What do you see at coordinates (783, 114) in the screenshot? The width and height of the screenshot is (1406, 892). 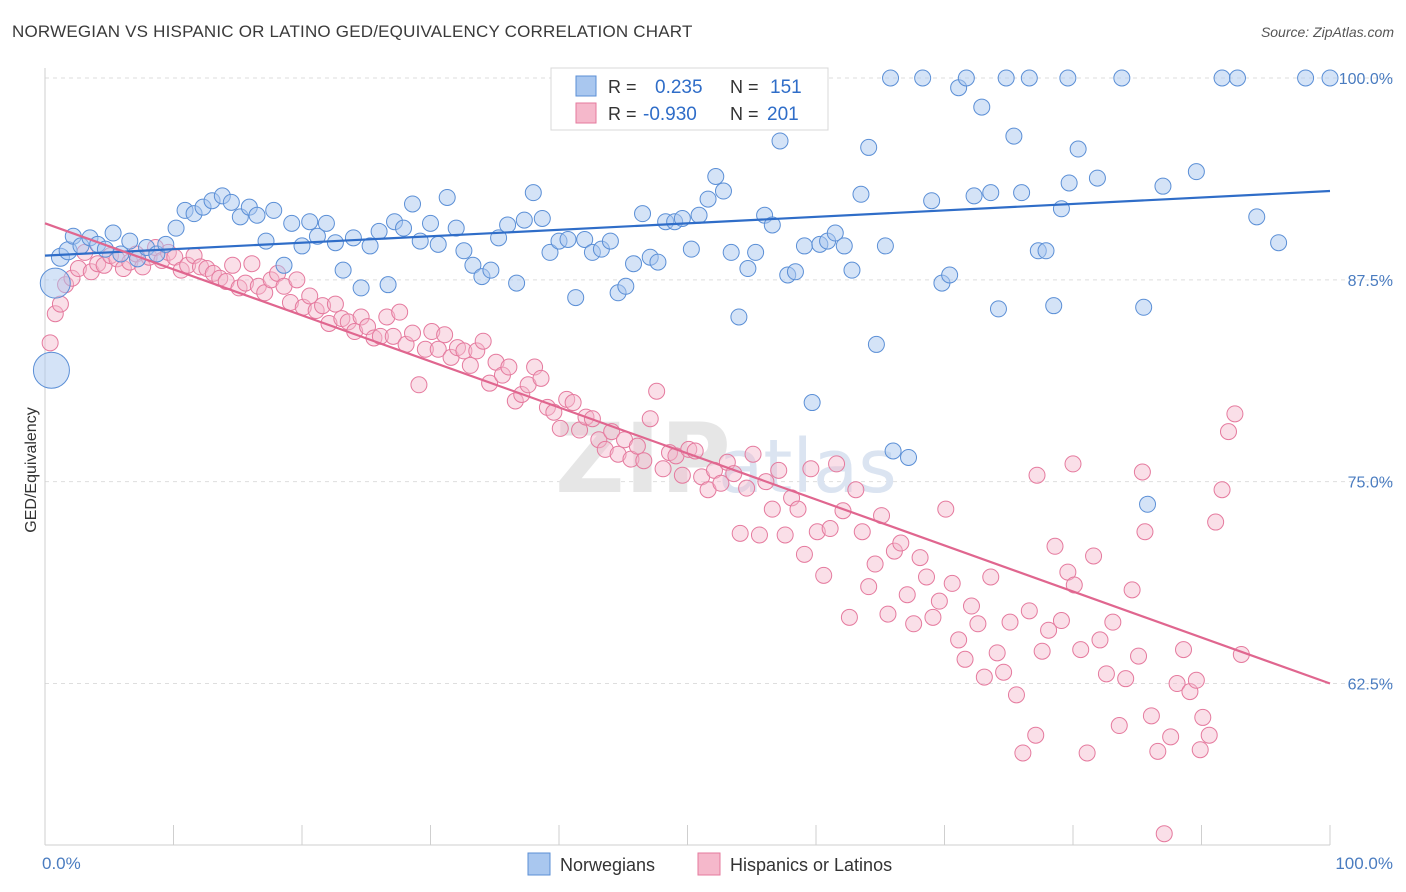 I see `legend-n-value-2: 201` at bounding box center [783, 114].